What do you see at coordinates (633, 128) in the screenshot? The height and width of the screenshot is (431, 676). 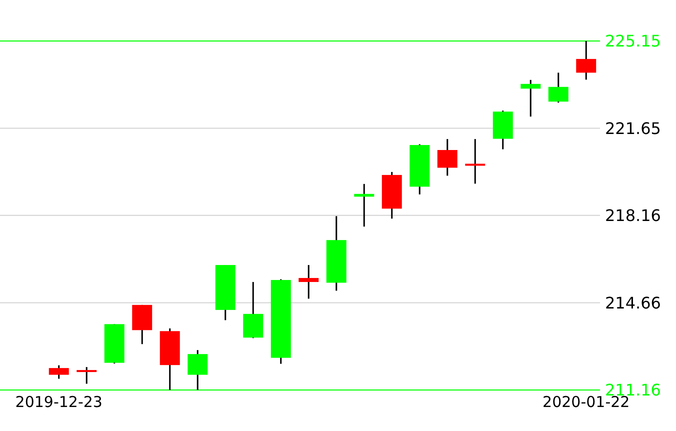 I see `y-tick-label: 221.65` at bounding box center [633, 128].